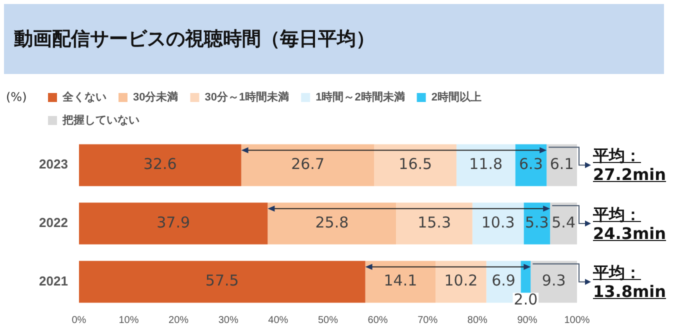  What do you see at coordinates (401, 281) in the screenshot?
I see `data-label: 14.1` at bounding box center [401, 281].